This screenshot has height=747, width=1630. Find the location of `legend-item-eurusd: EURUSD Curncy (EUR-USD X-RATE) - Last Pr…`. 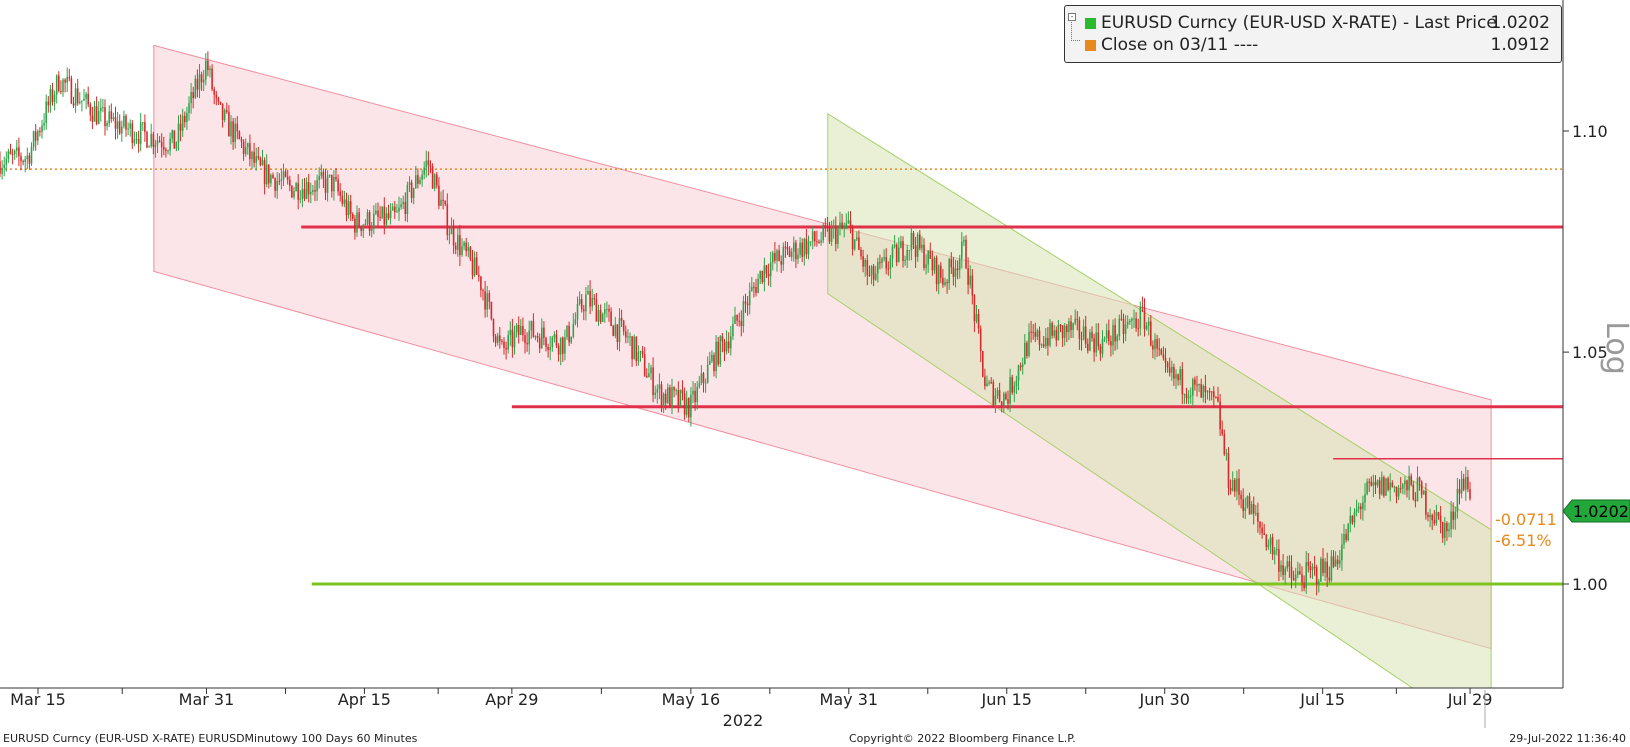

legend-item-eurusd: EURUSD Curncy (EUR-USD X-RATE) - Last Pr… is located at coordinates (1317, 23).